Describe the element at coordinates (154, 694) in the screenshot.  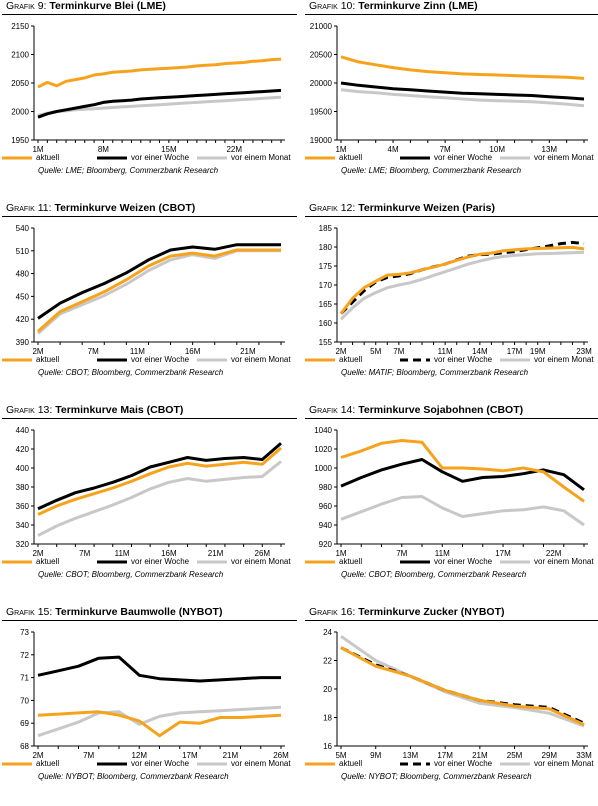
I see `line-chart: 68 69 70 71 72 73 2M 7M 12M 17M 21M 26M` at that location.